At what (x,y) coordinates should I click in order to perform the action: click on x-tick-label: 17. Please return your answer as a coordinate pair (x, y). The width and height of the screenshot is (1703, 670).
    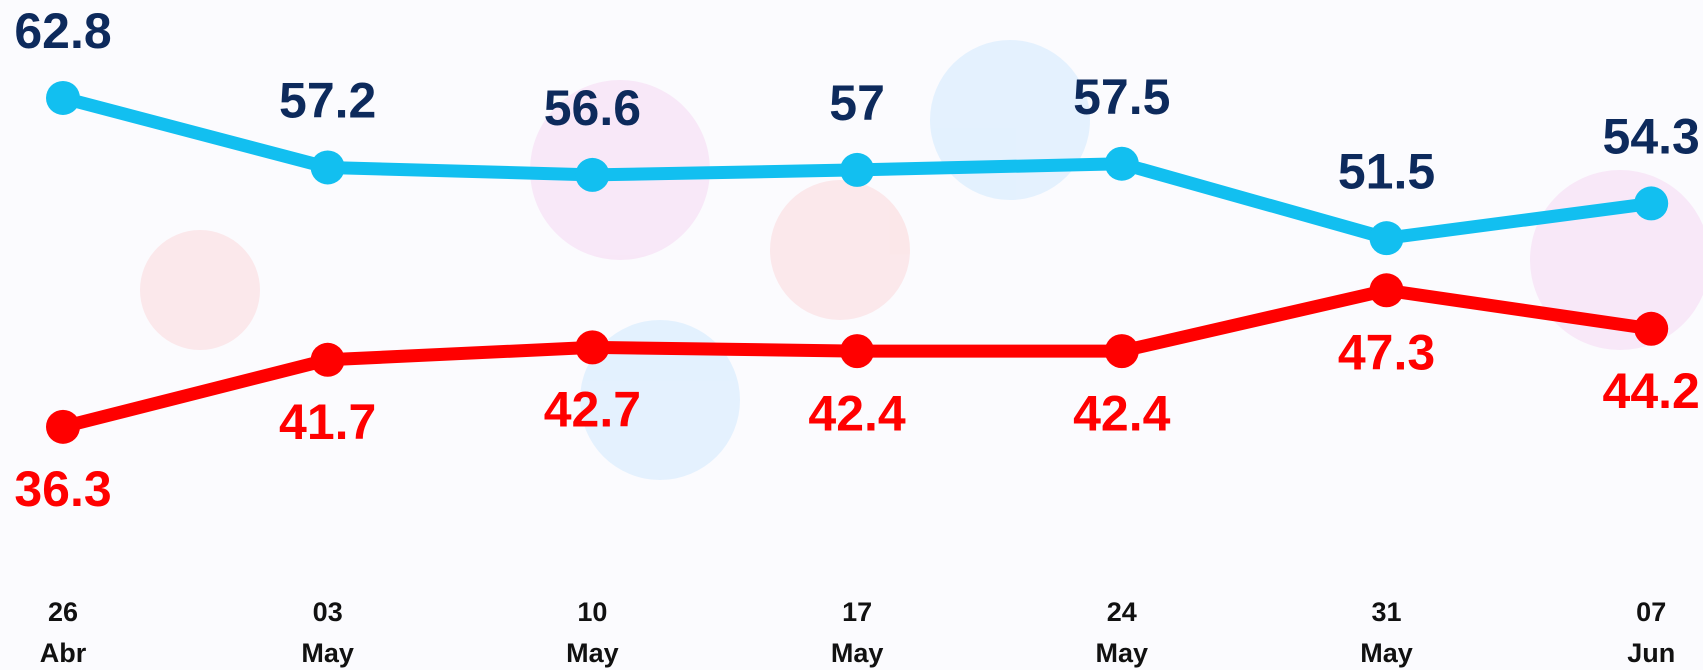
    Looking at the image, I should click on (857, 612).